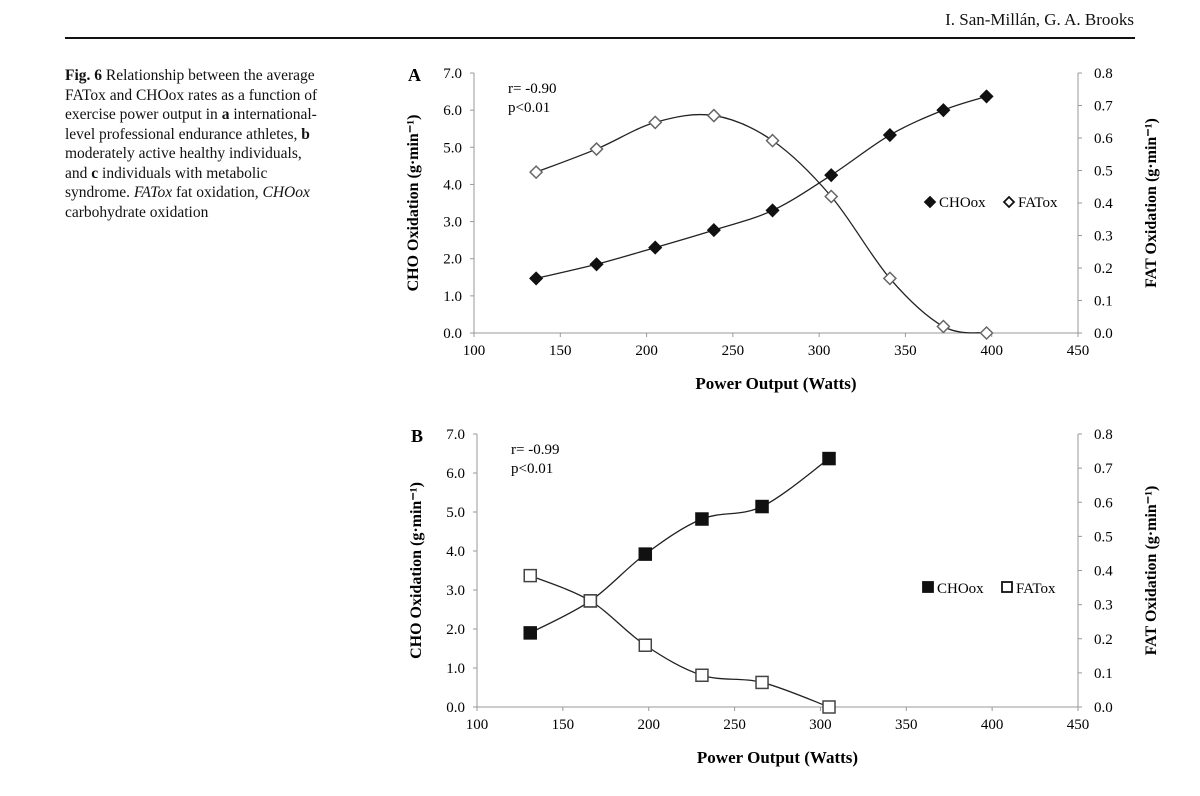 This screenshot has height=796, width=1200. Describe the element at coordinates (286, 192) in the screenshot. I see `caption-term: CHOox` at that location.